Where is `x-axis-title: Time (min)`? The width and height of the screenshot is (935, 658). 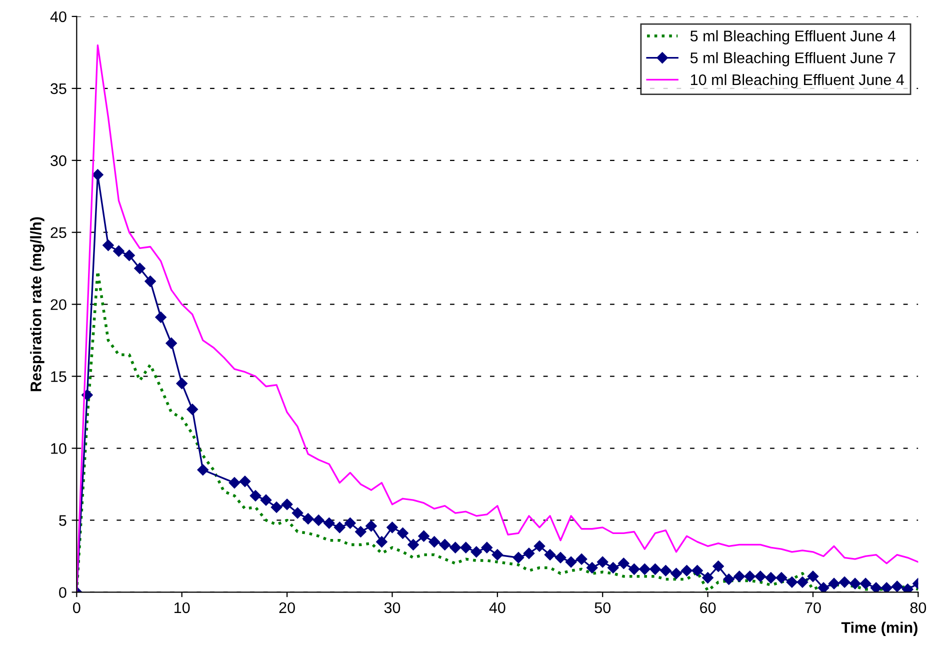
x-axis-title: Time (min) is located at coordinates (879, 629).